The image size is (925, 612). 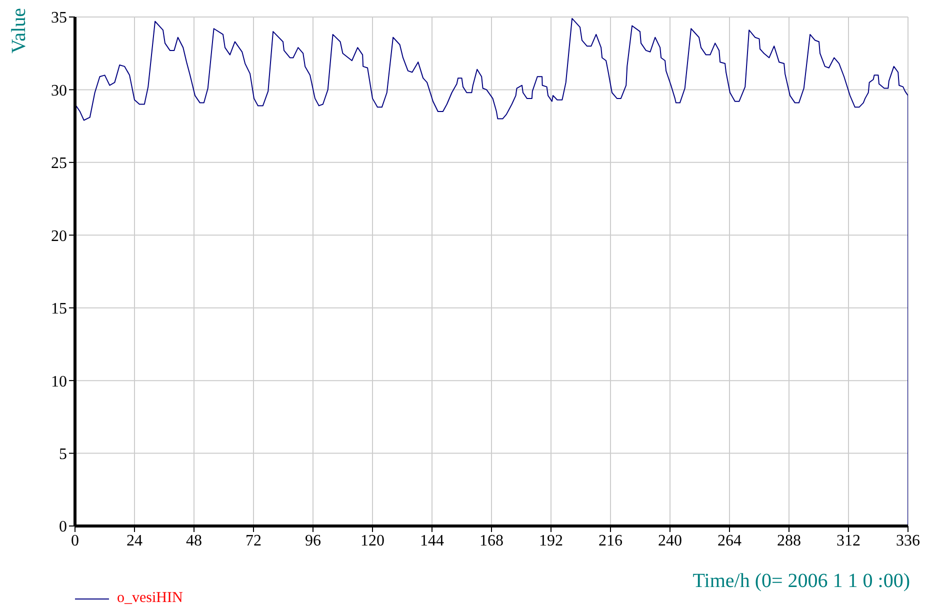 I want to click on x-tick-label: 288, so click(x=789, y=541).